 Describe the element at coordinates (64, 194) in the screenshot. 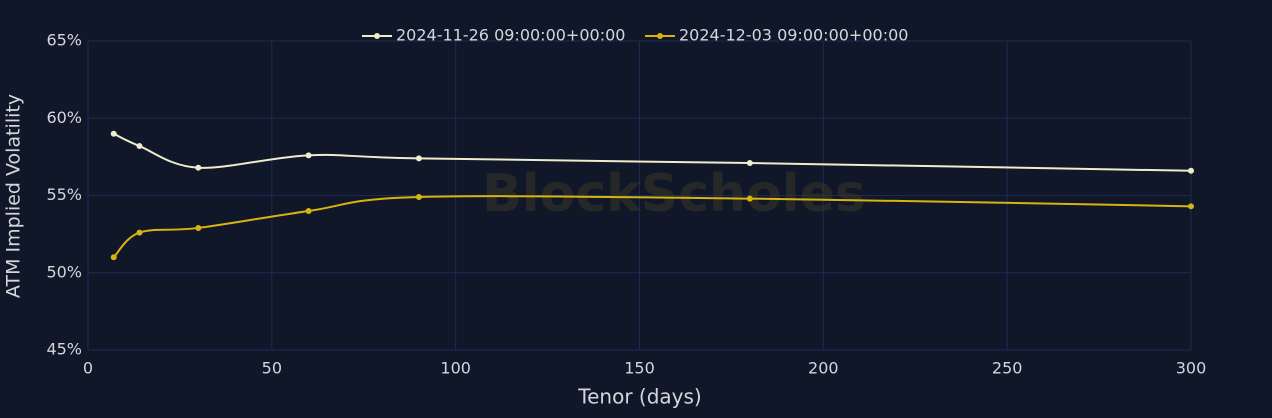

I see `y-tick-label: 55%` at that location.